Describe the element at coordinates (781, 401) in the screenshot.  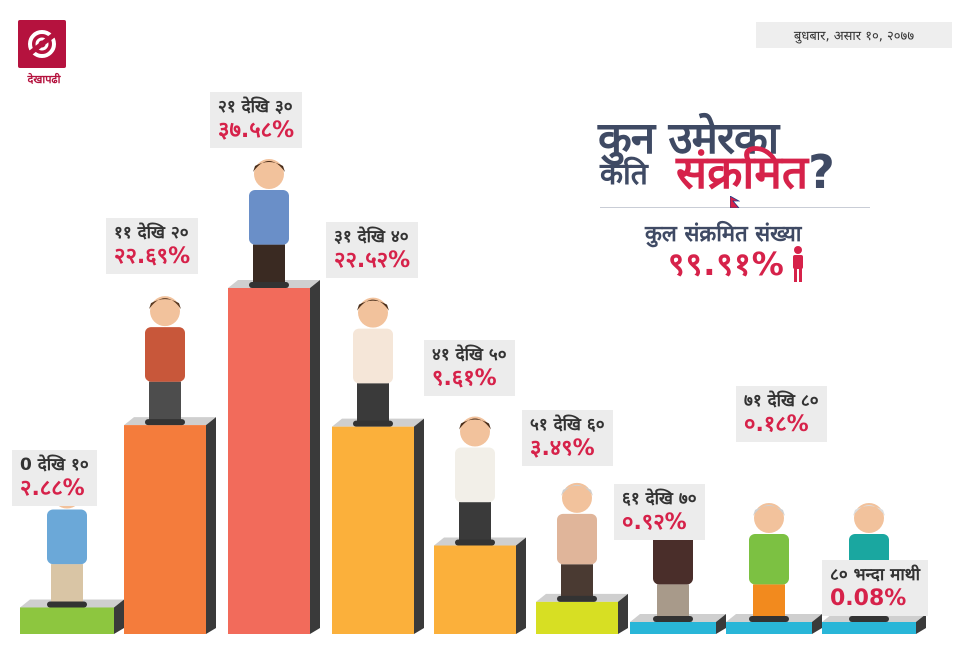
I see `age-range-label: ७१ देखि ८०` at that location.